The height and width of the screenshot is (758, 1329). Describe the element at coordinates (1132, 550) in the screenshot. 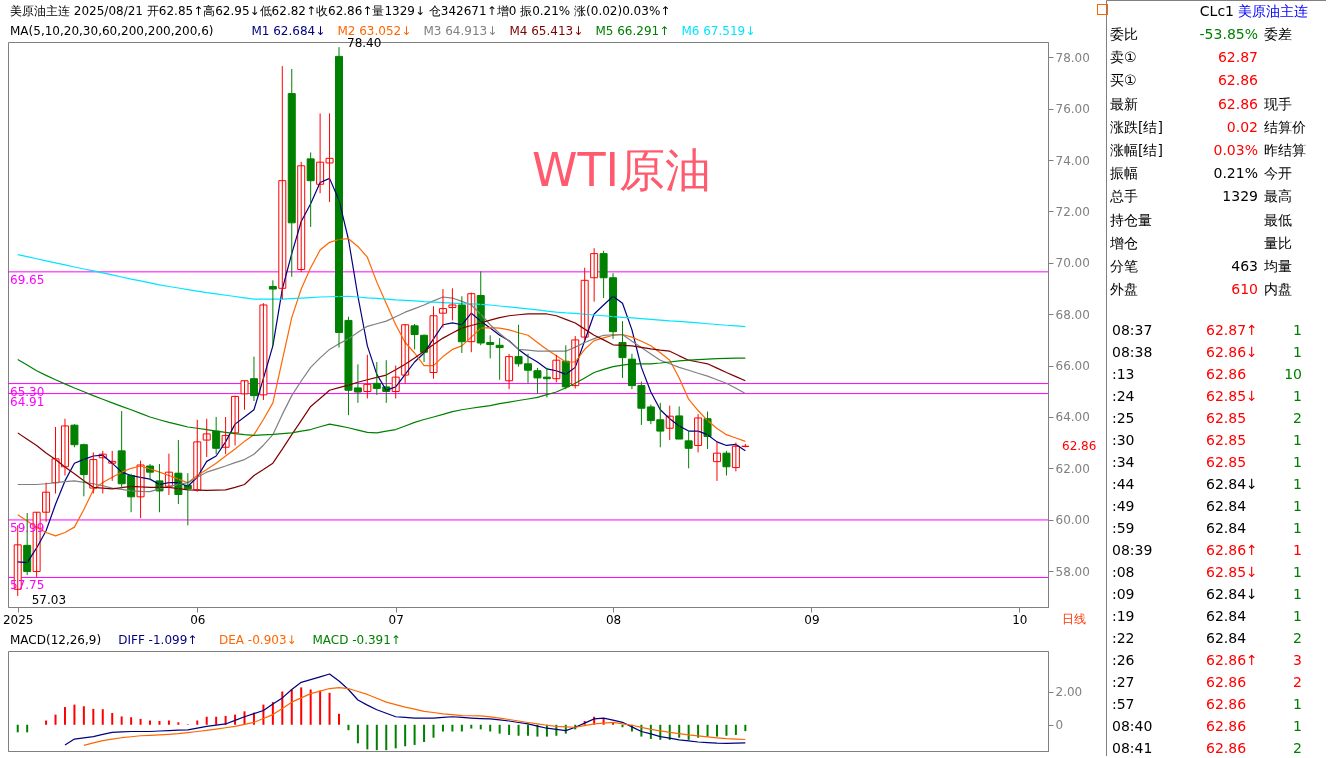

I see `text: 08:39` at that location.